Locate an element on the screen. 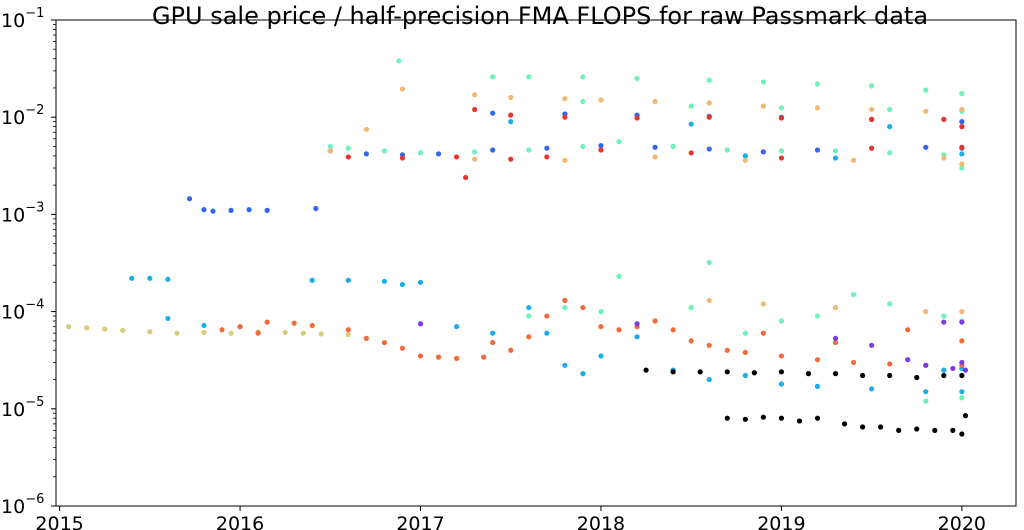  y-tick-label: 10⁻⁶ is located at coordinates (22, 505).